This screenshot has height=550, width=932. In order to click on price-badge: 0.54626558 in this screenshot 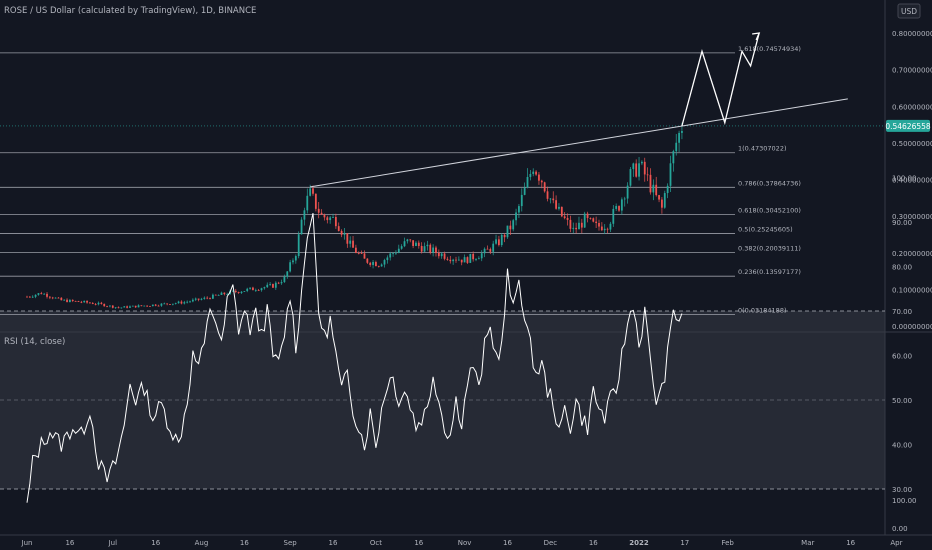, I will do `click(908, 125)`.